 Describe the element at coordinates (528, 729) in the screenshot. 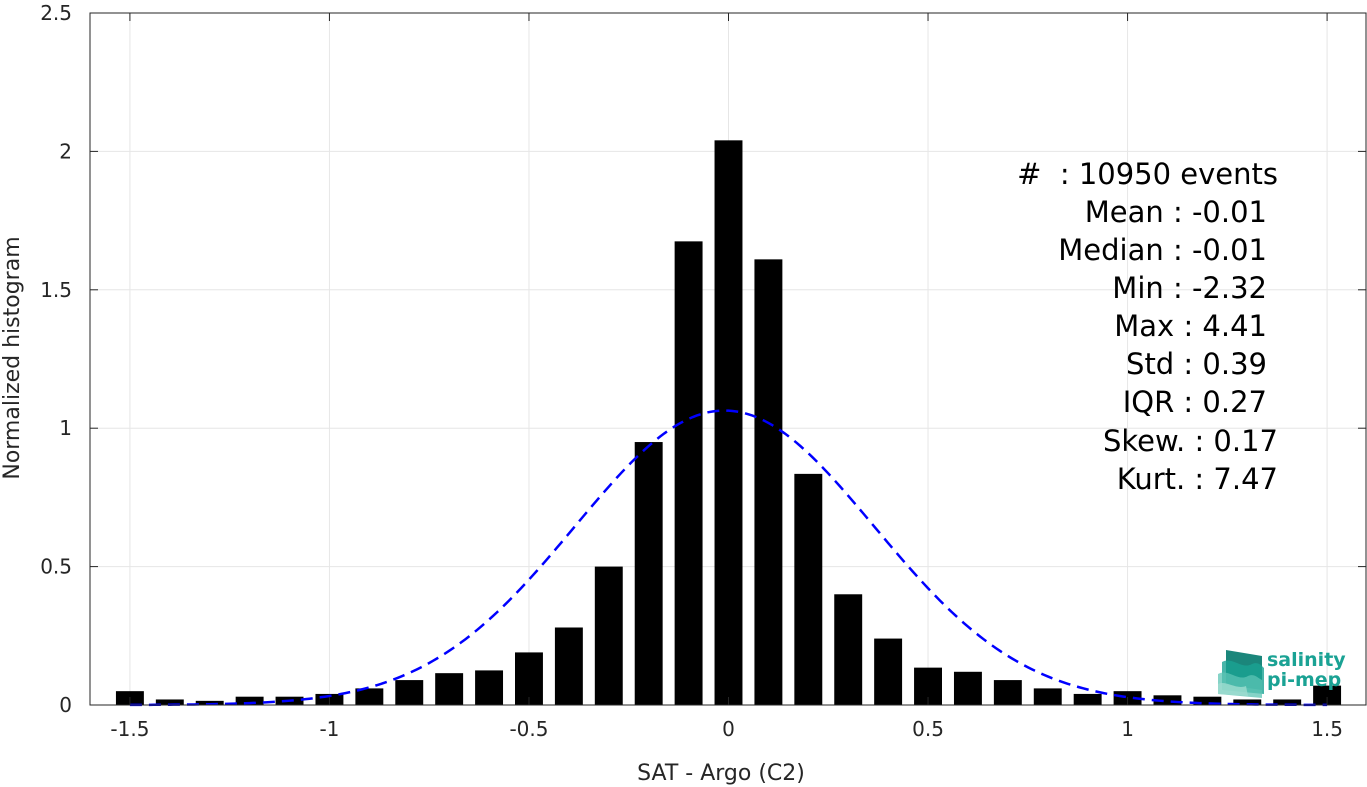

I see `x-tick-label: -0.5` at that location.